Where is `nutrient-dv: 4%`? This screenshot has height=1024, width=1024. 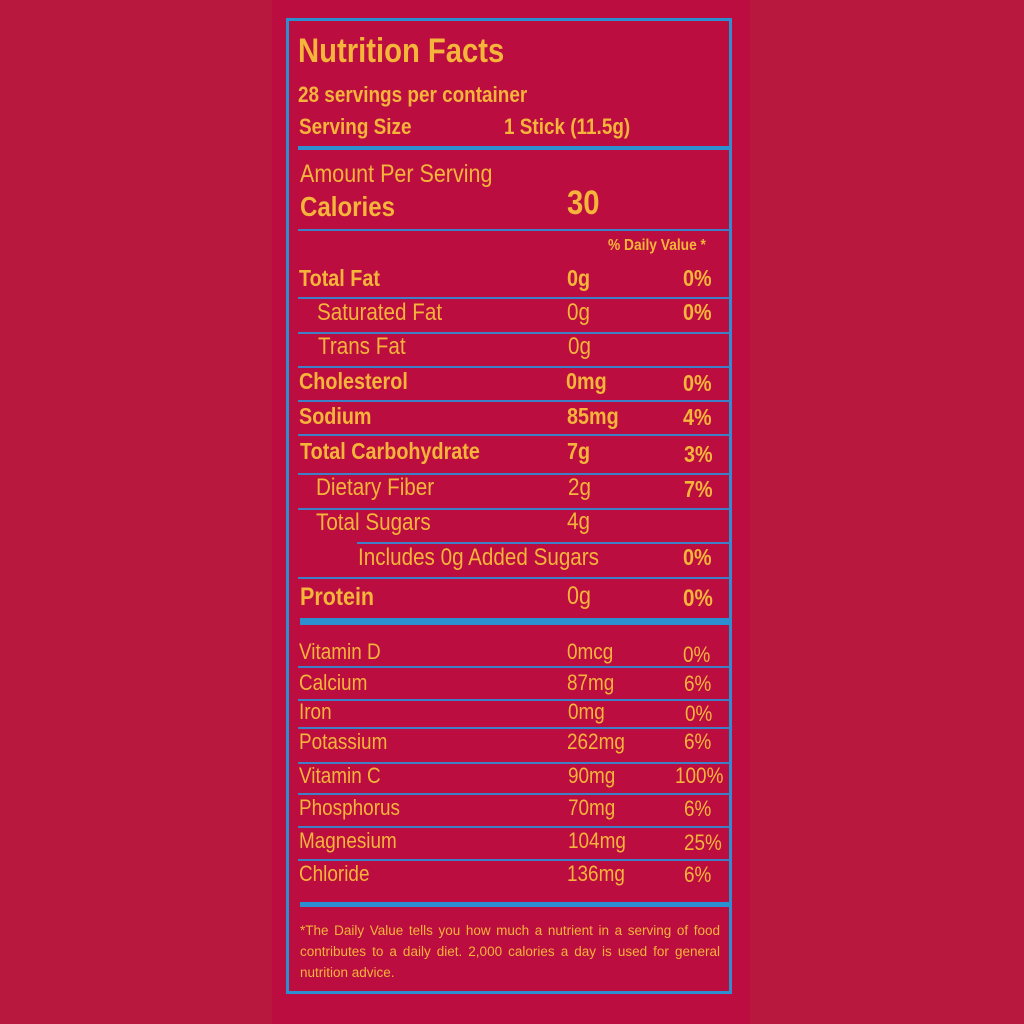
nutrient-dv: 4% is located at coordinates (697, 417).